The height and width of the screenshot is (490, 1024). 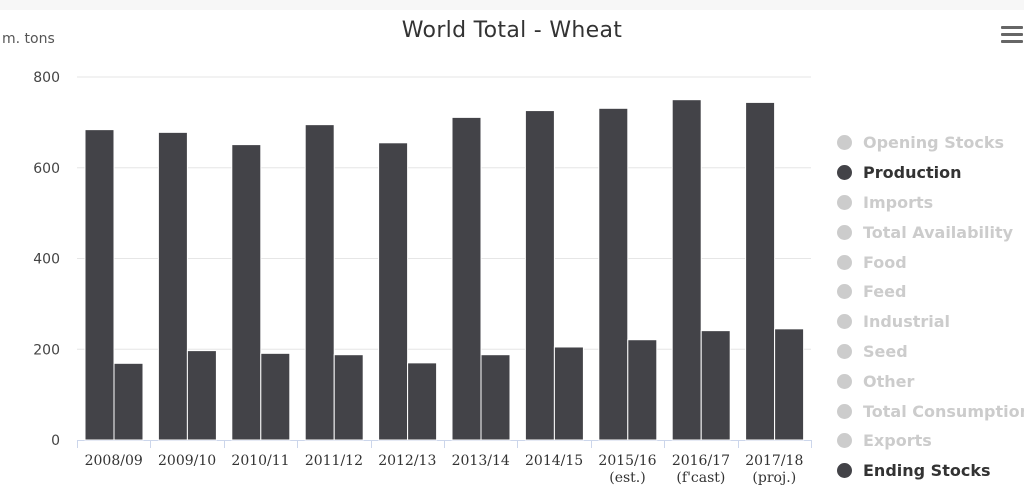 I want to click on legend-item-industrial: Industrial, so click(x=930, y=322).